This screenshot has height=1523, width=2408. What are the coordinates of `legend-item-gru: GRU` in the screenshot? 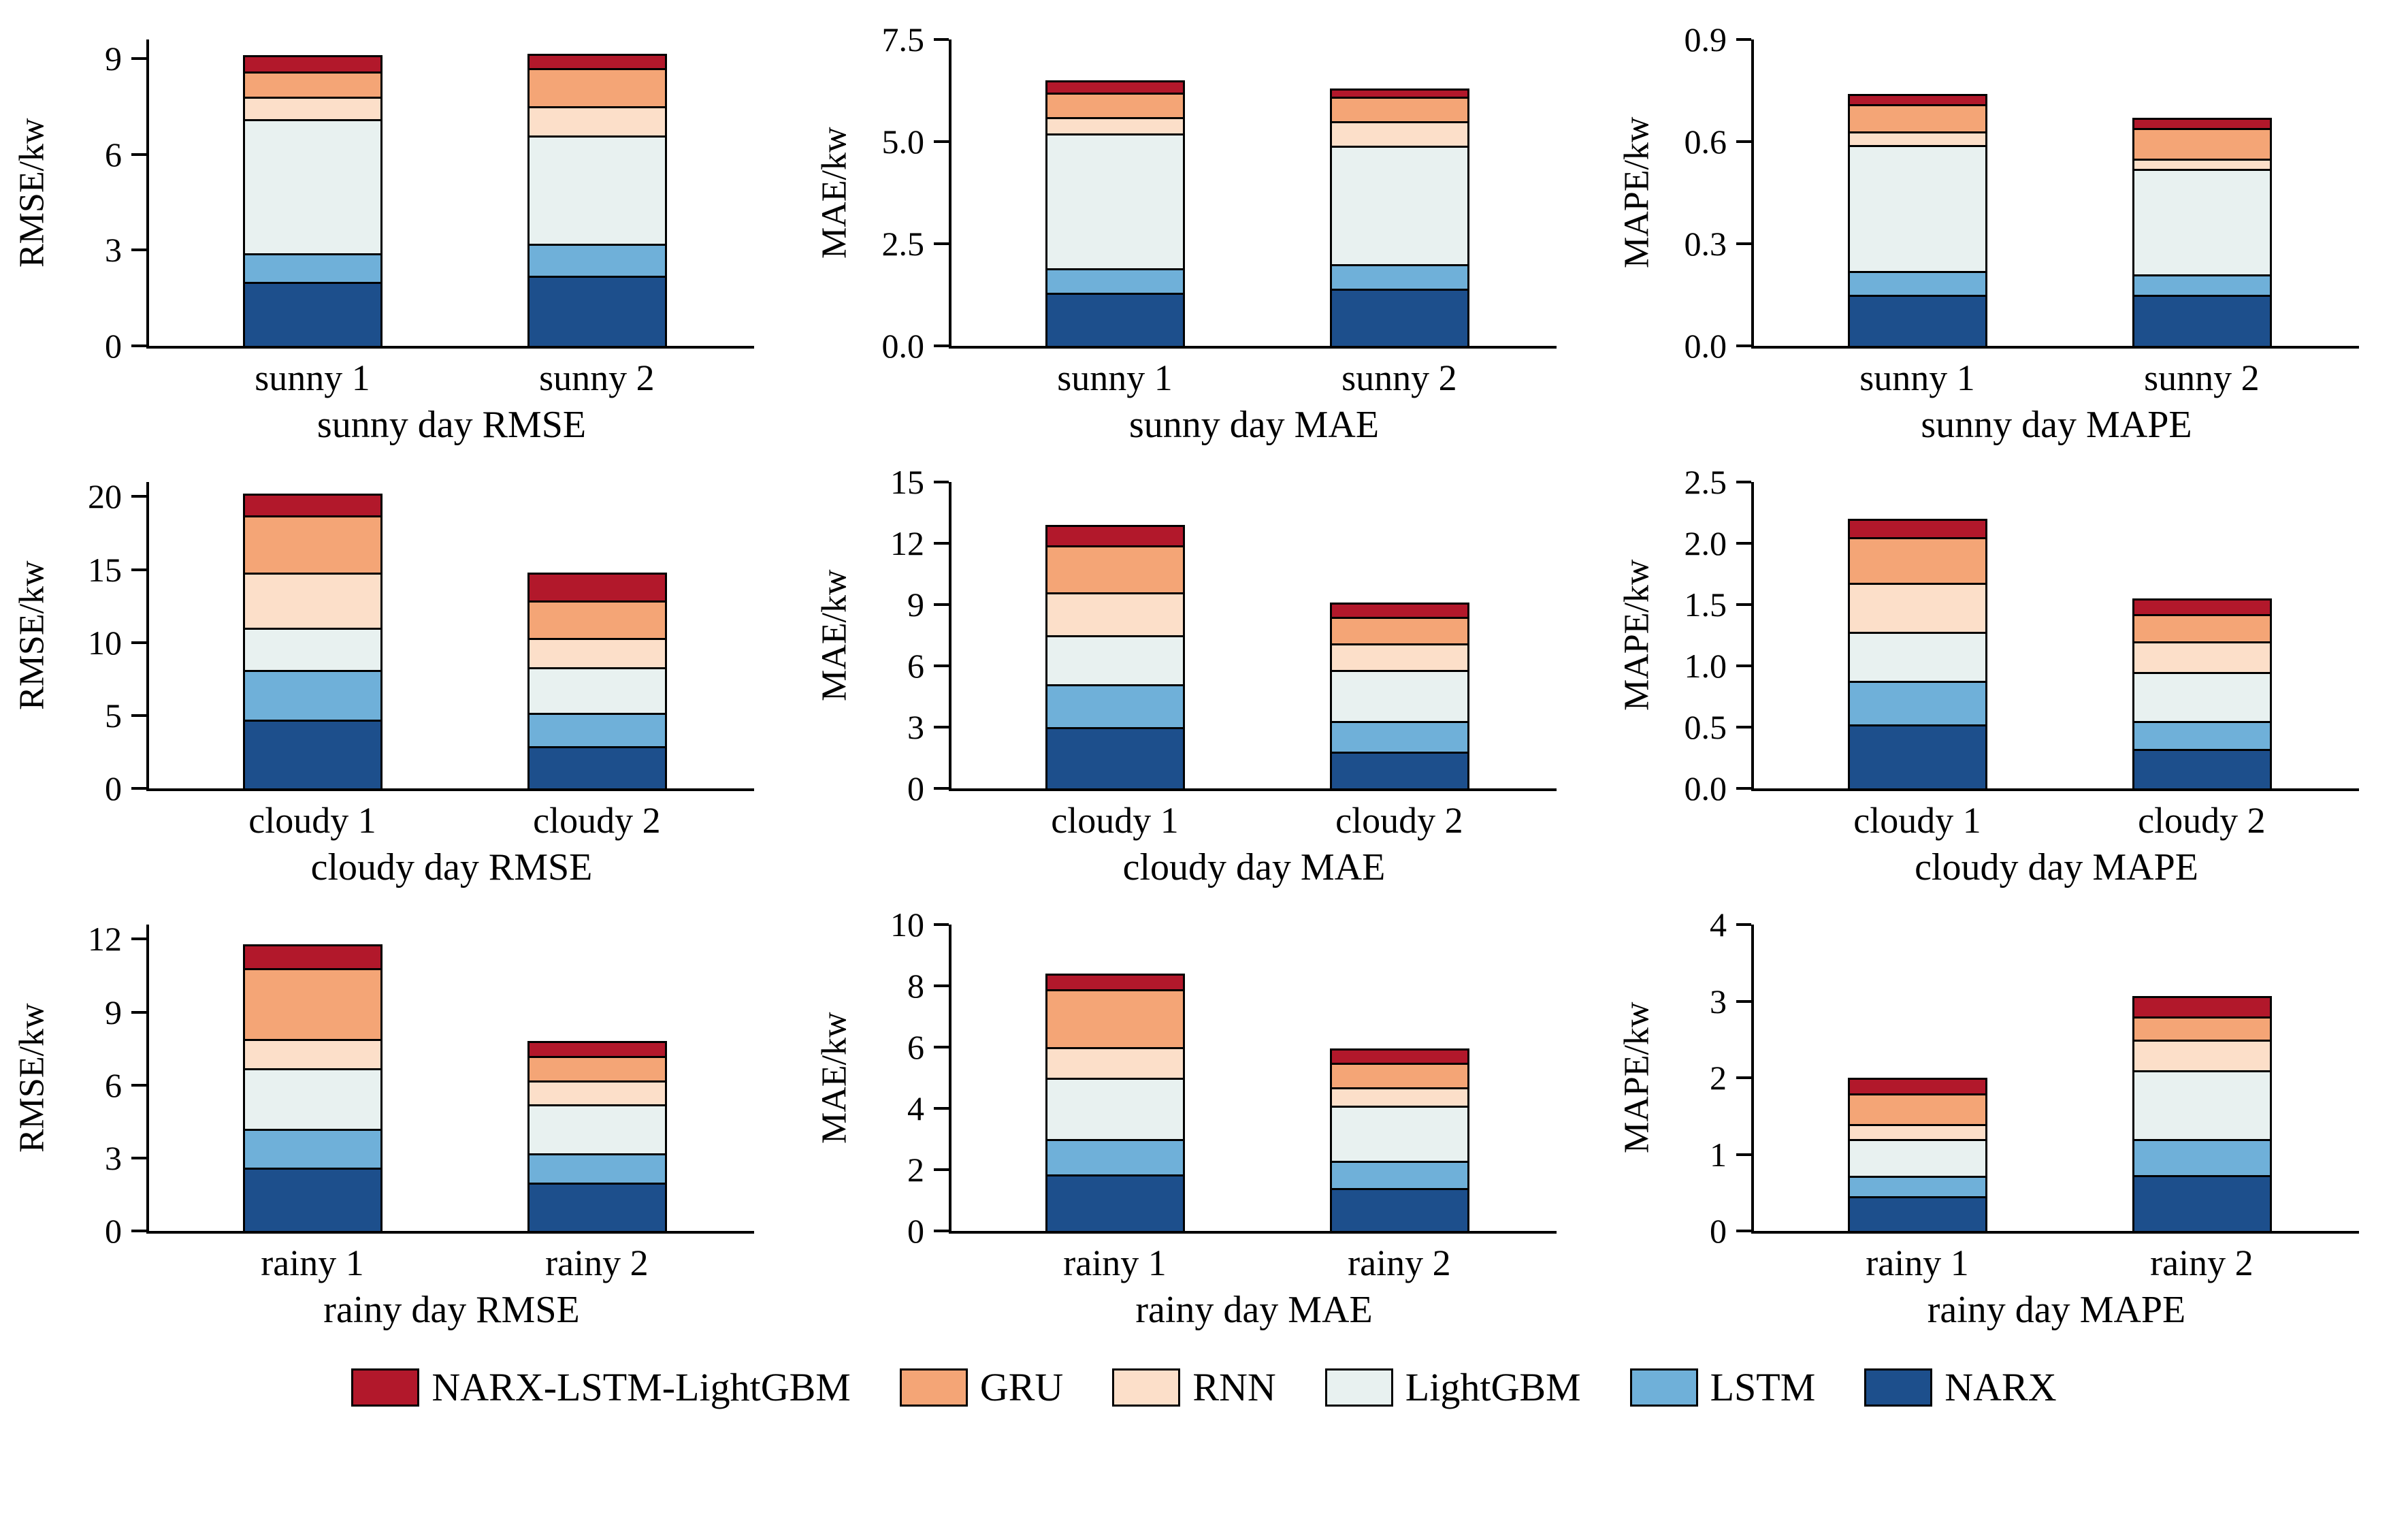 It's located at (982, 1387).